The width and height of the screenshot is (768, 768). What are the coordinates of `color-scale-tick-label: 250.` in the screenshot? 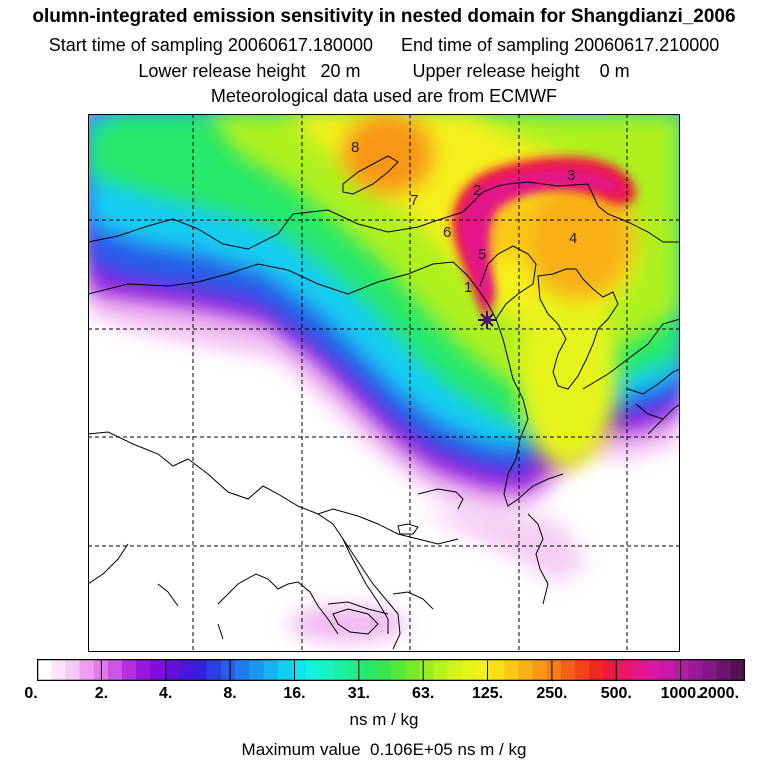 It's located at (552, 693).